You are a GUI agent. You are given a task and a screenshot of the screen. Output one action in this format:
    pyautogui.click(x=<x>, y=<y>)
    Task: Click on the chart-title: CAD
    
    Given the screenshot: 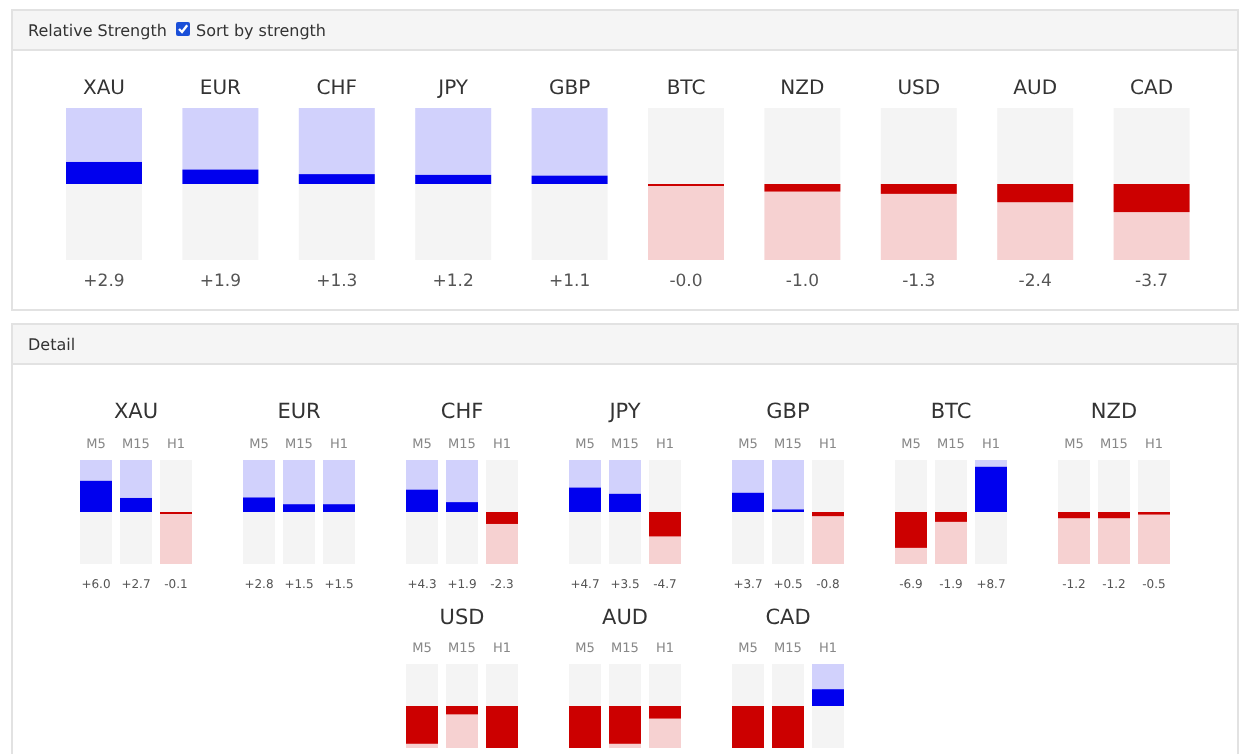 What is the action you would take?
    pyautogui.click(x=788, y=618)
    